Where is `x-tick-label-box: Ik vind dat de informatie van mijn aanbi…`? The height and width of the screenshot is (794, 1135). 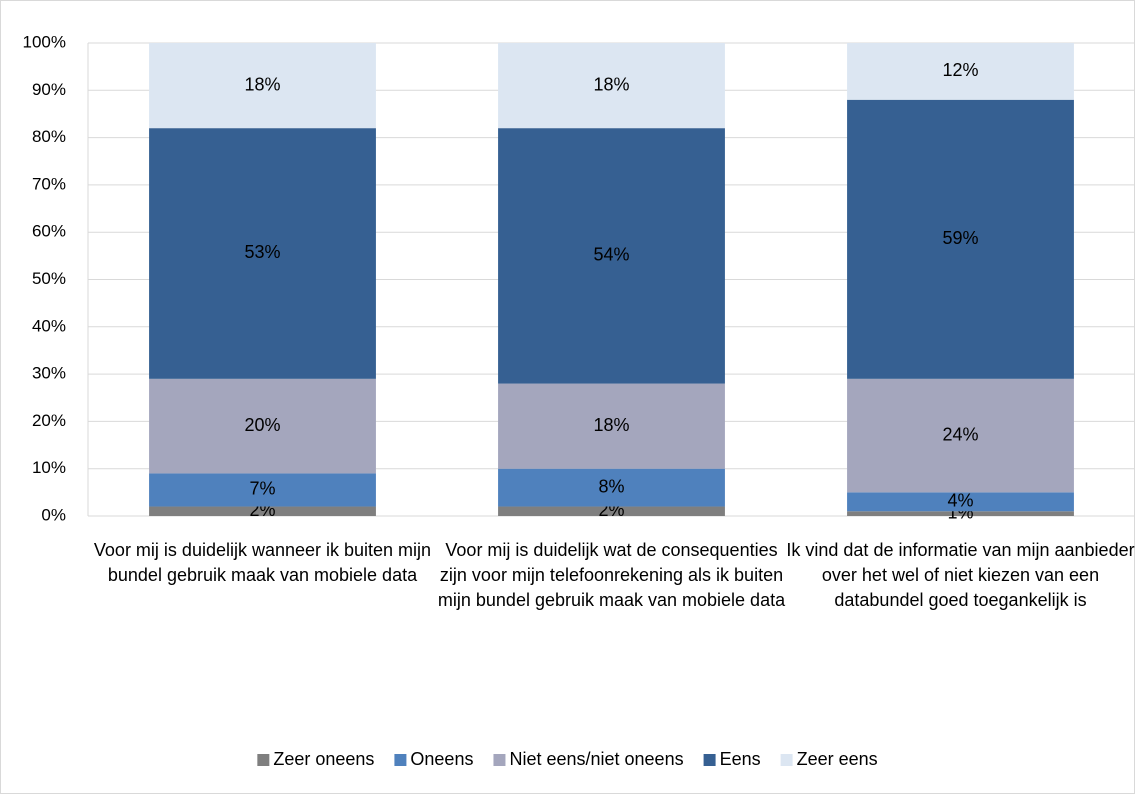 x-tick-label-box: Ik vind dat de informatie van mijn aanbi… is located at coordinates (960, 575).